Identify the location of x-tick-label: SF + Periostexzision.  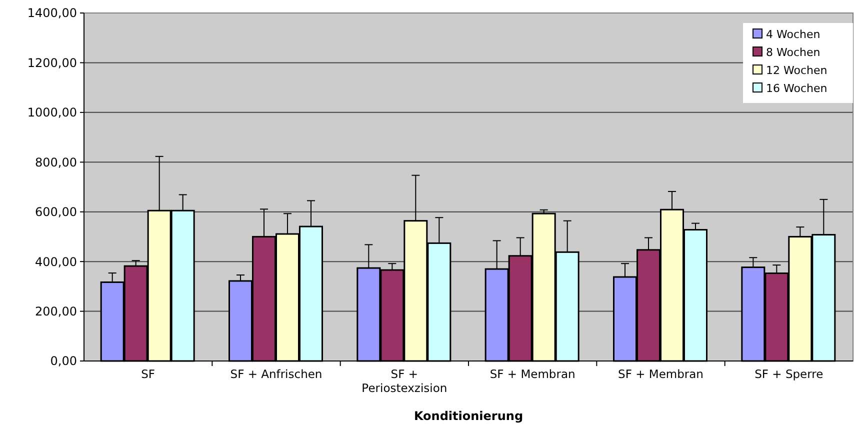
(405, 381).